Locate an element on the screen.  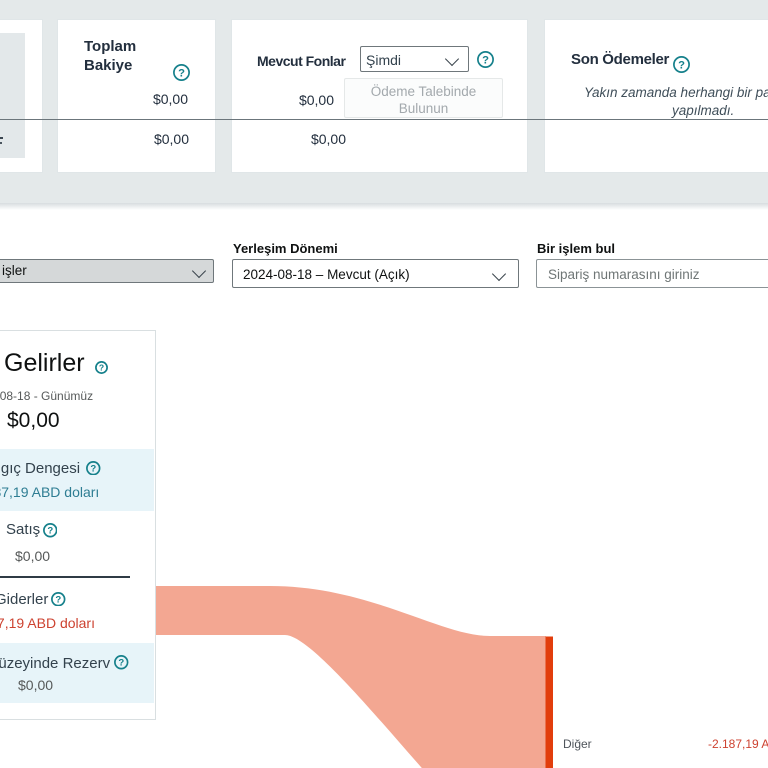
svg-text: Diğer is located at coordinates (577, 744).